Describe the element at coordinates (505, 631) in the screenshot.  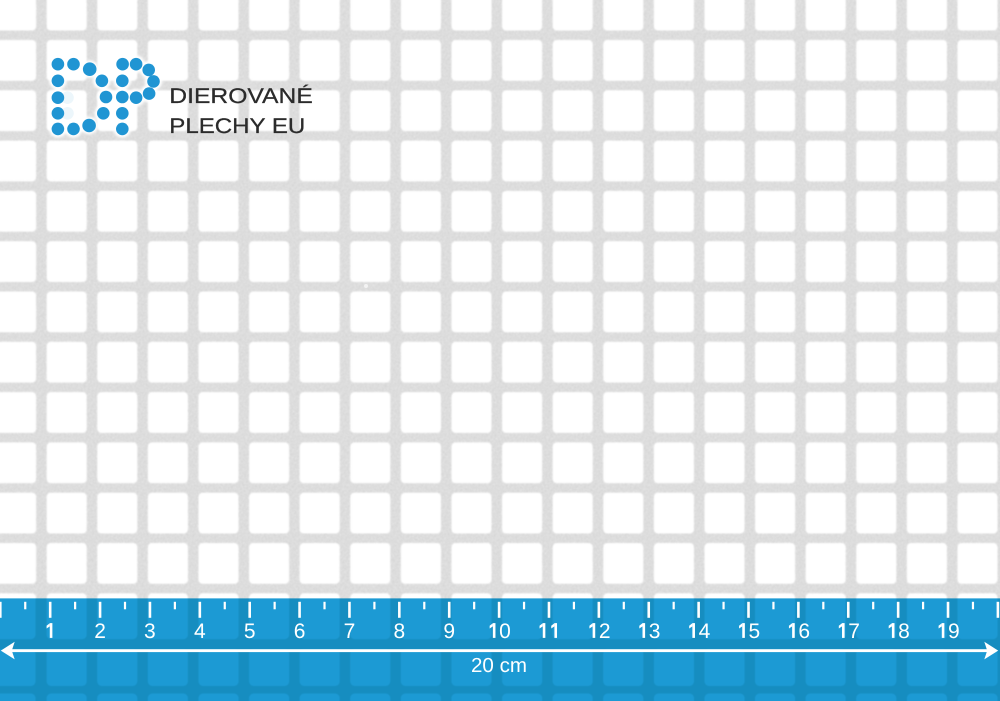
I see `svg-text: 0` at that location.